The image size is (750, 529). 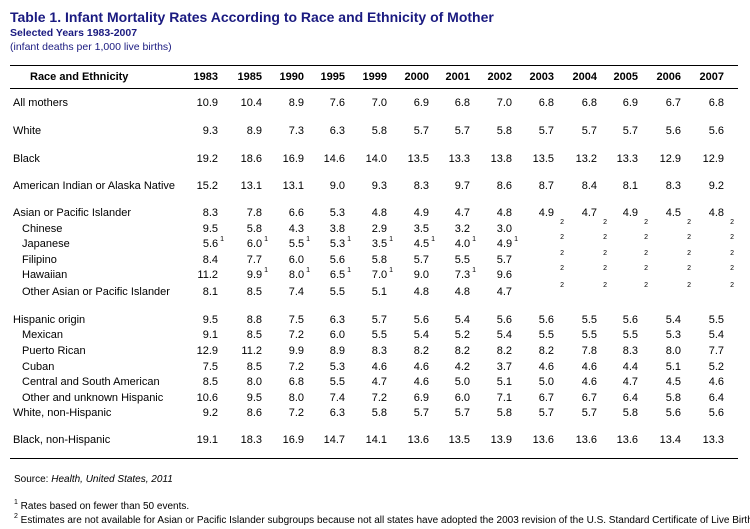 I want to click on table-cell: 13.6, so click(x=586, y=440).